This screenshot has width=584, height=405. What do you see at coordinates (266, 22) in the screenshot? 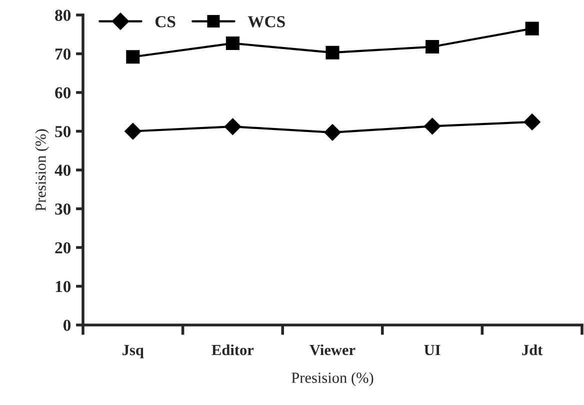
I see `legend-label: WCS` at bounding box center [266, 22].